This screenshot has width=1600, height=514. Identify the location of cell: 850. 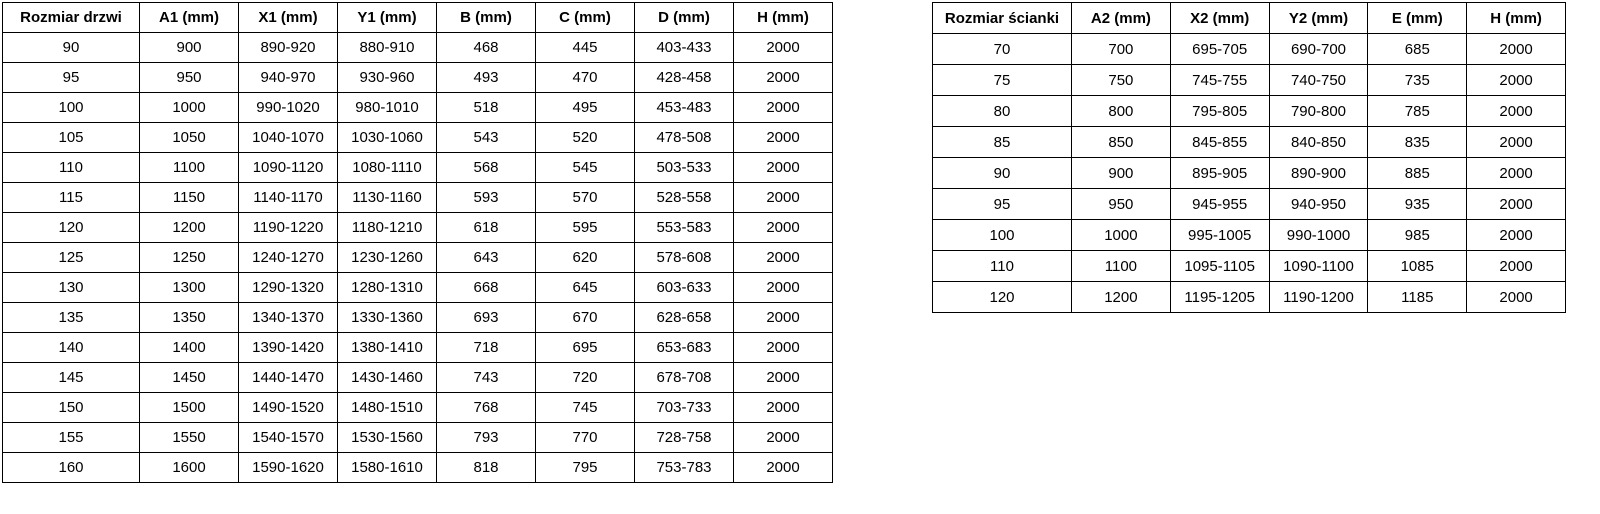
(1121, 142).